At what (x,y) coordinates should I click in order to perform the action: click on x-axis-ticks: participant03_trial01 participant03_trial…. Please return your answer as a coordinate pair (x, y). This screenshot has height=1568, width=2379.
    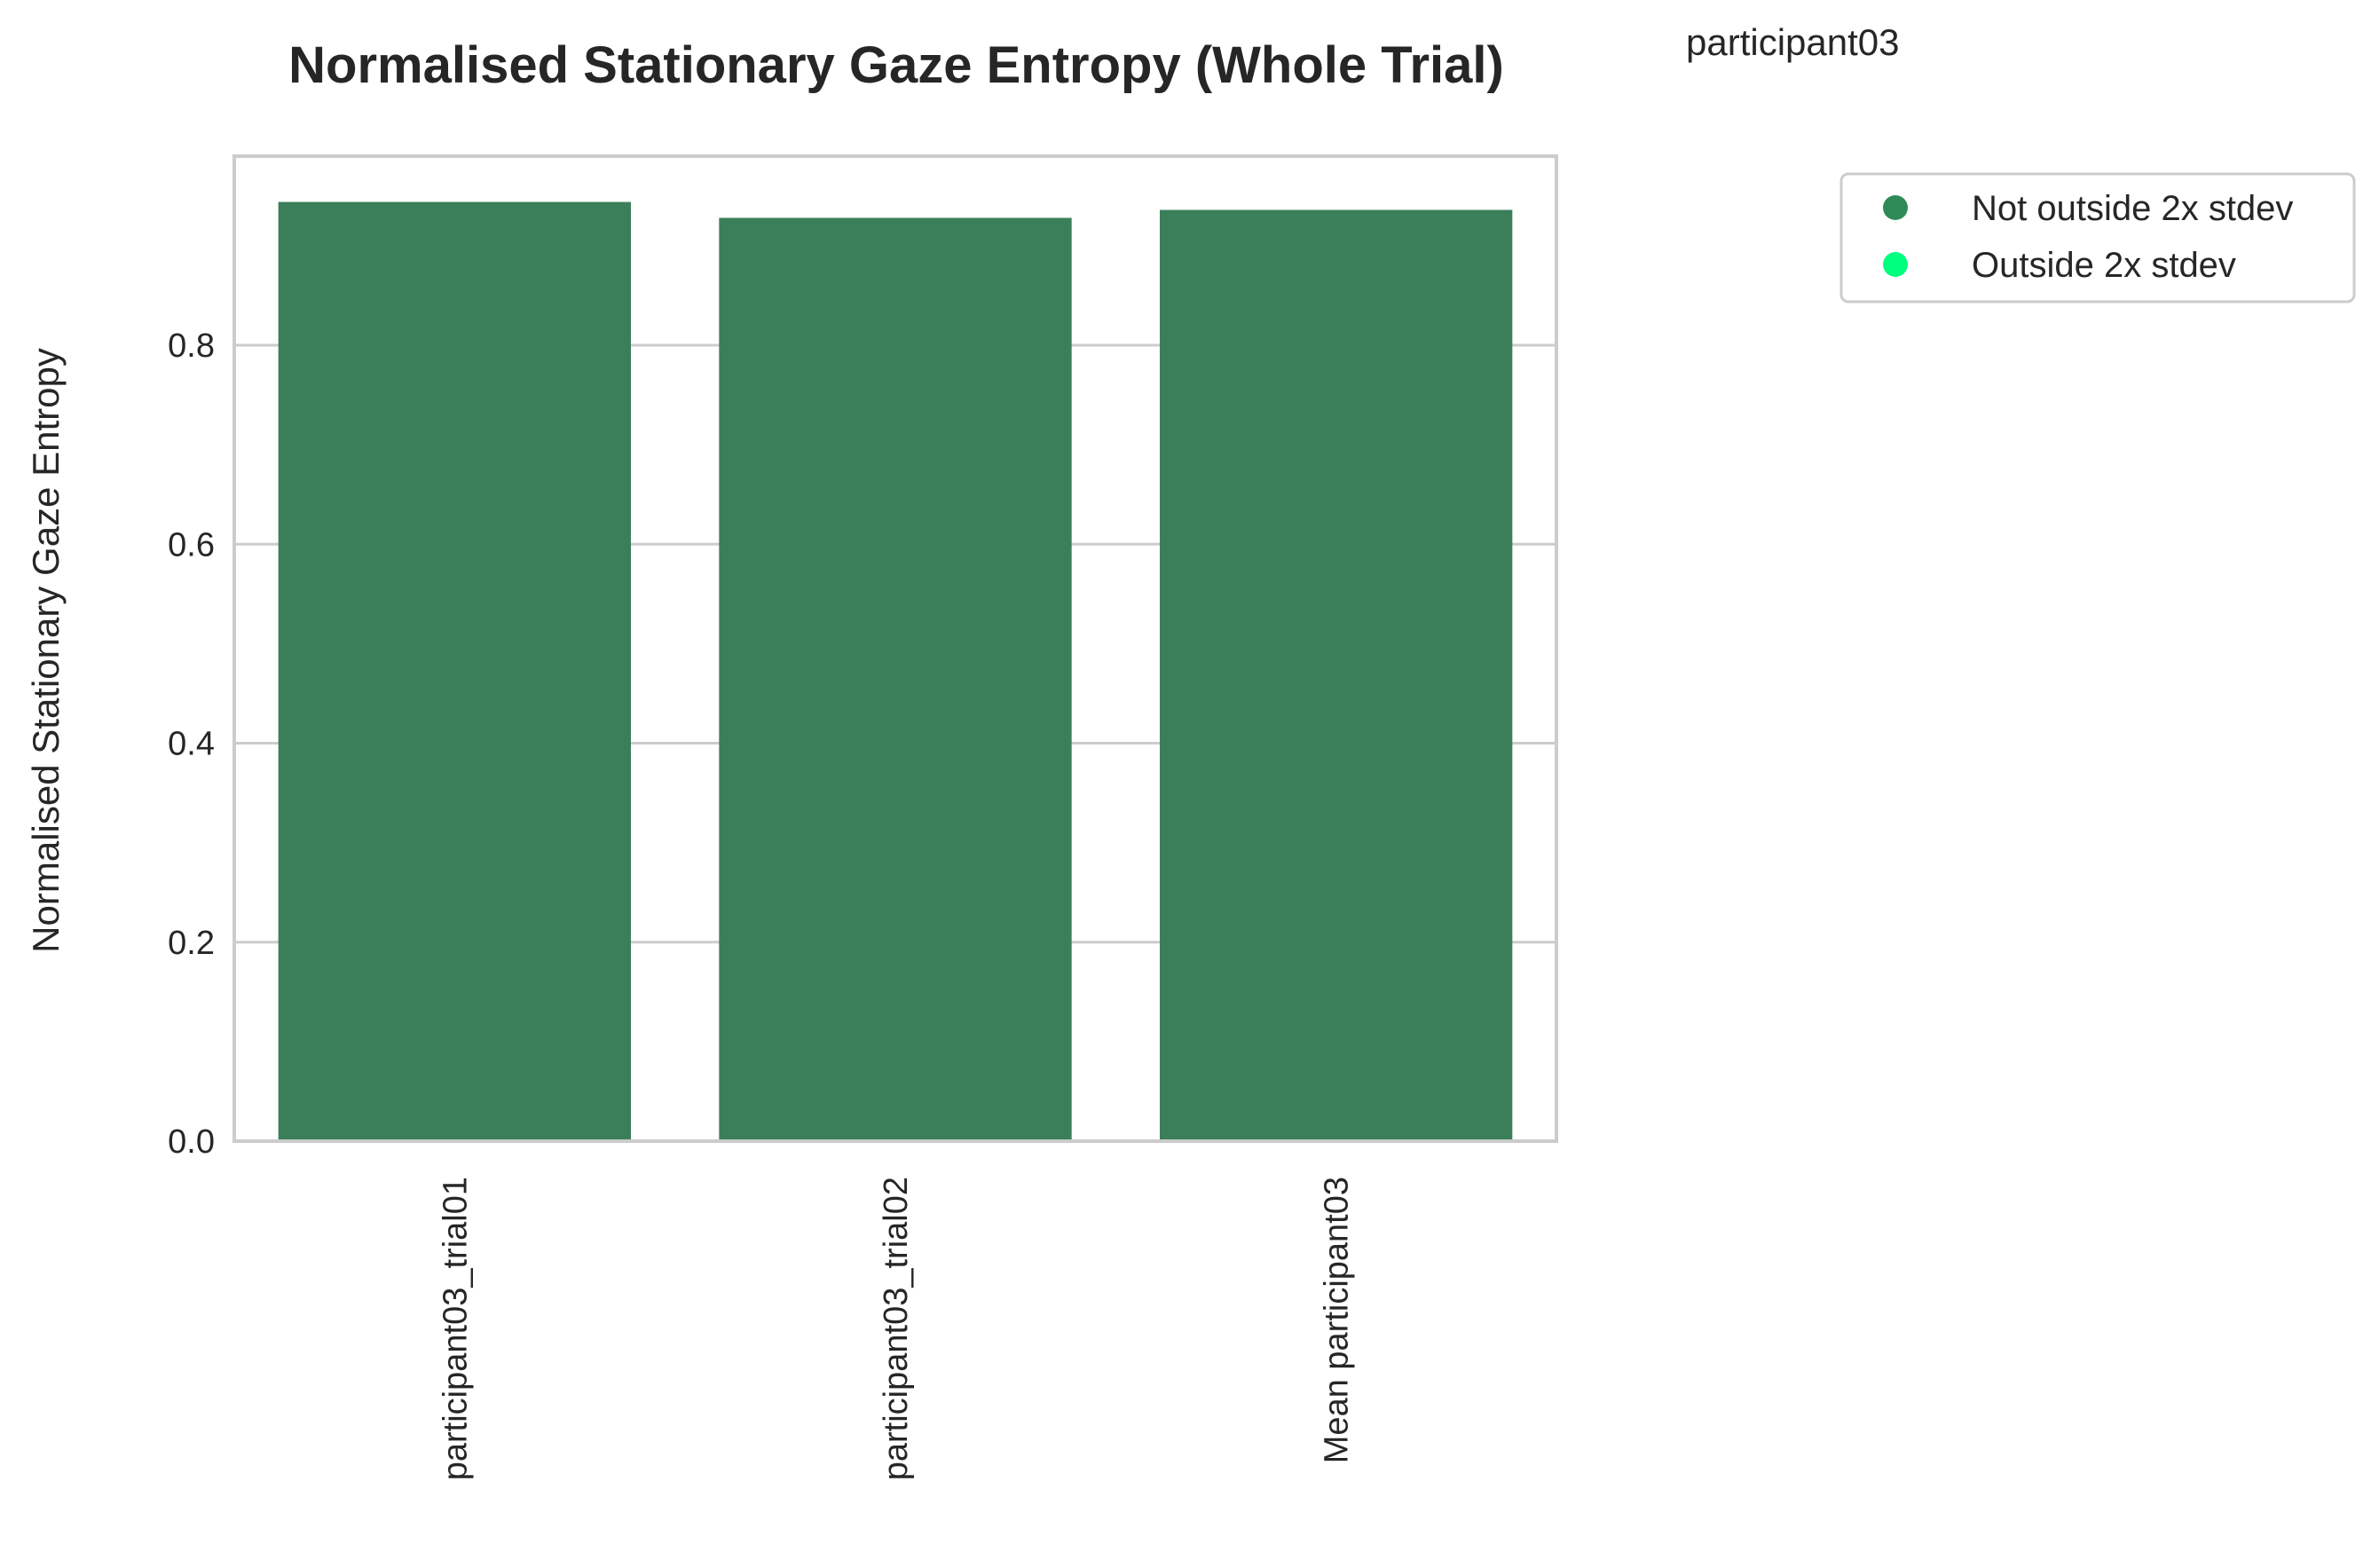
    Looking at the image, I should click on (896, 1328).